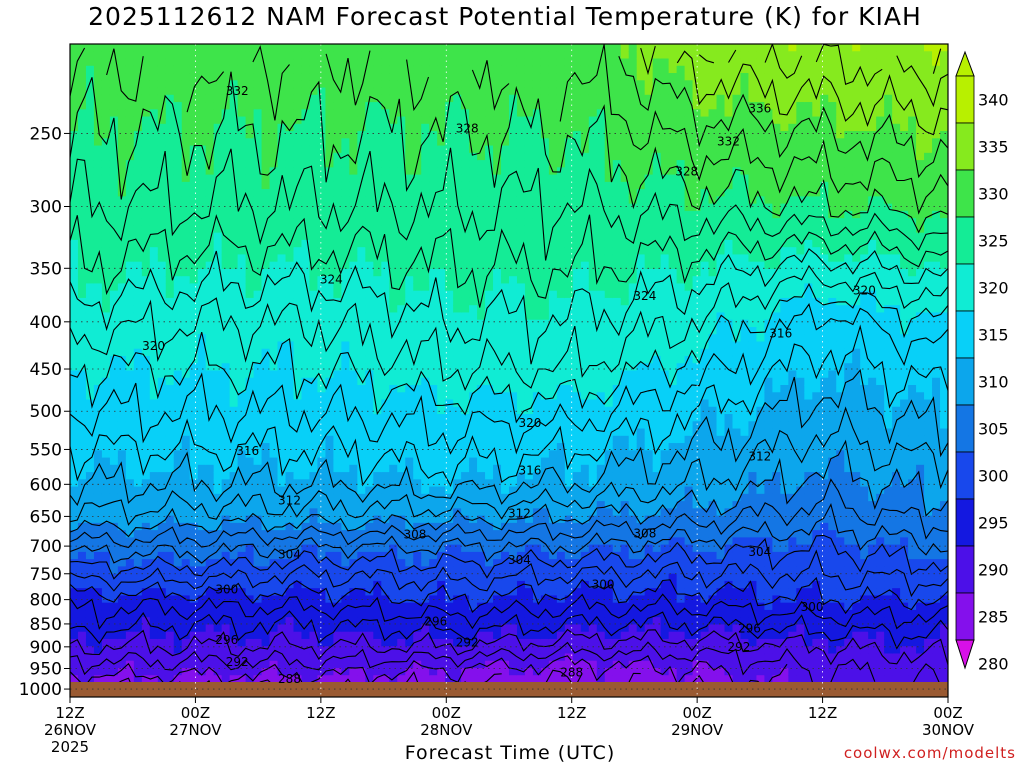 This screenshot has width=1024, height=768. I want to click on x-tick-label: 30NOV, so click(948, 730).